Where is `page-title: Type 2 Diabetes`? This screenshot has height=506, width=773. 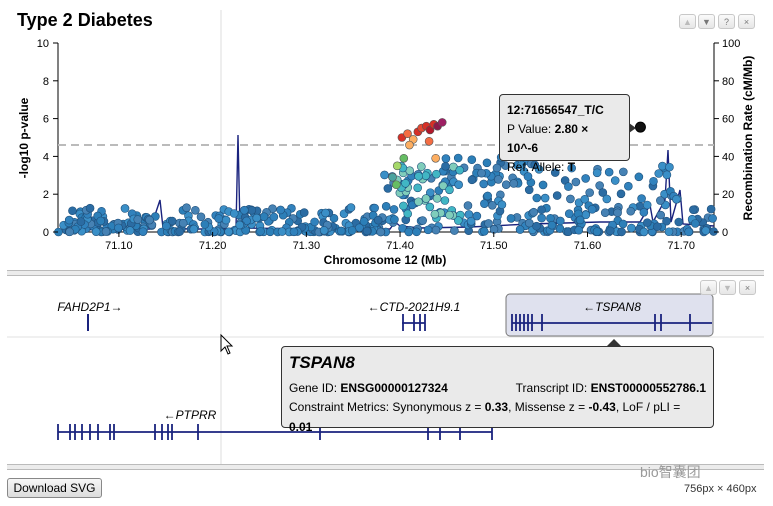
page-title: Type 2 Diabetes is located at coordinates (85, 20).